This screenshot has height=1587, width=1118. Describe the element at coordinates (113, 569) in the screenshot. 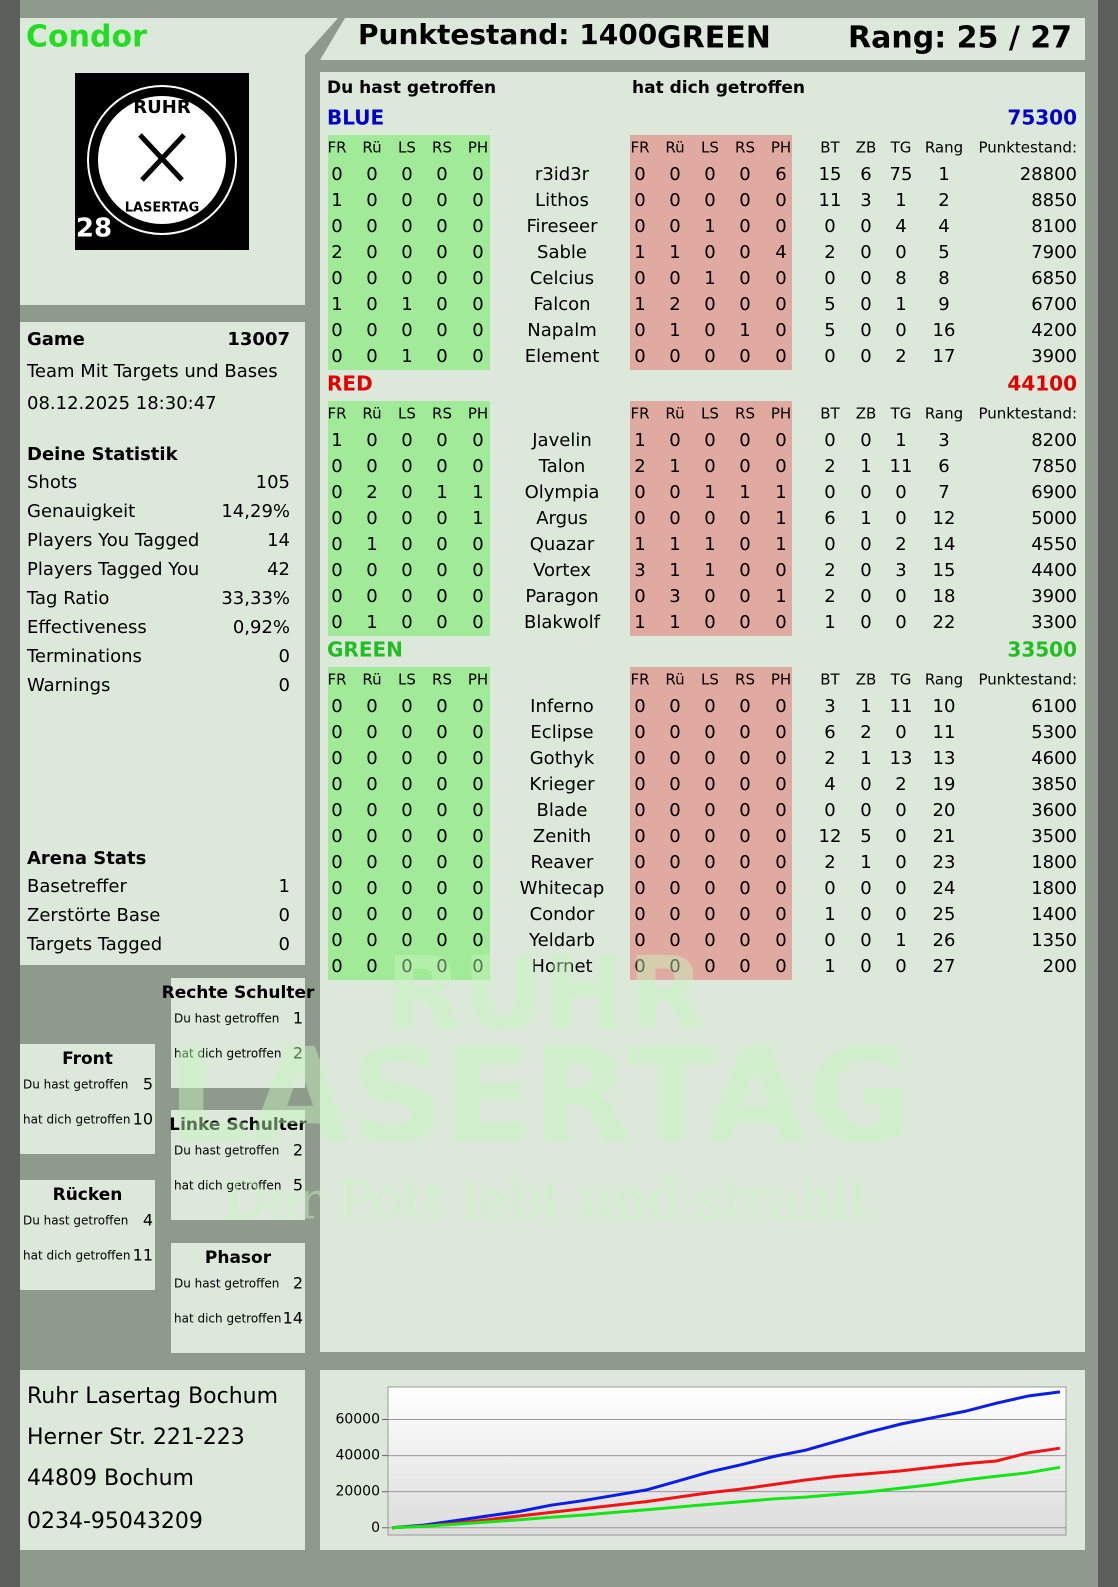

I see `stat-label: Players Tagged You` at that location.